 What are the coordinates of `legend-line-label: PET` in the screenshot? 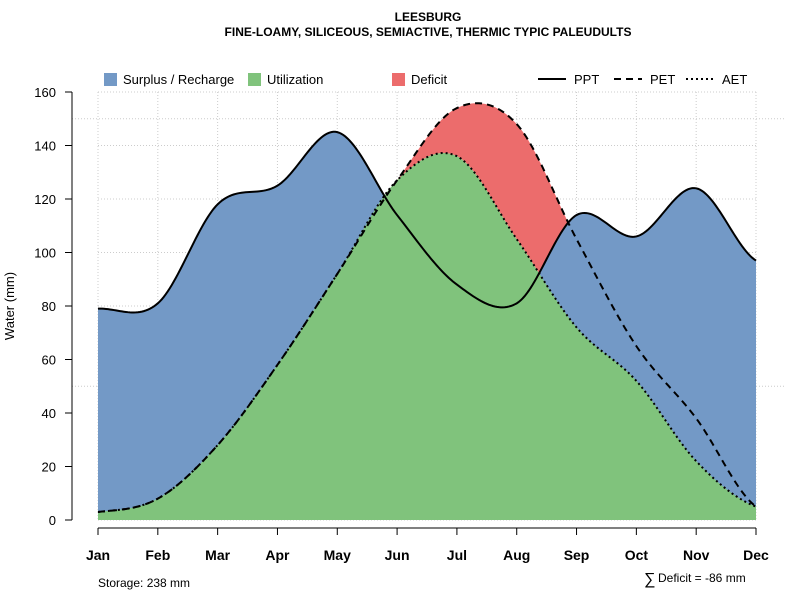 It's located at (662, 79).